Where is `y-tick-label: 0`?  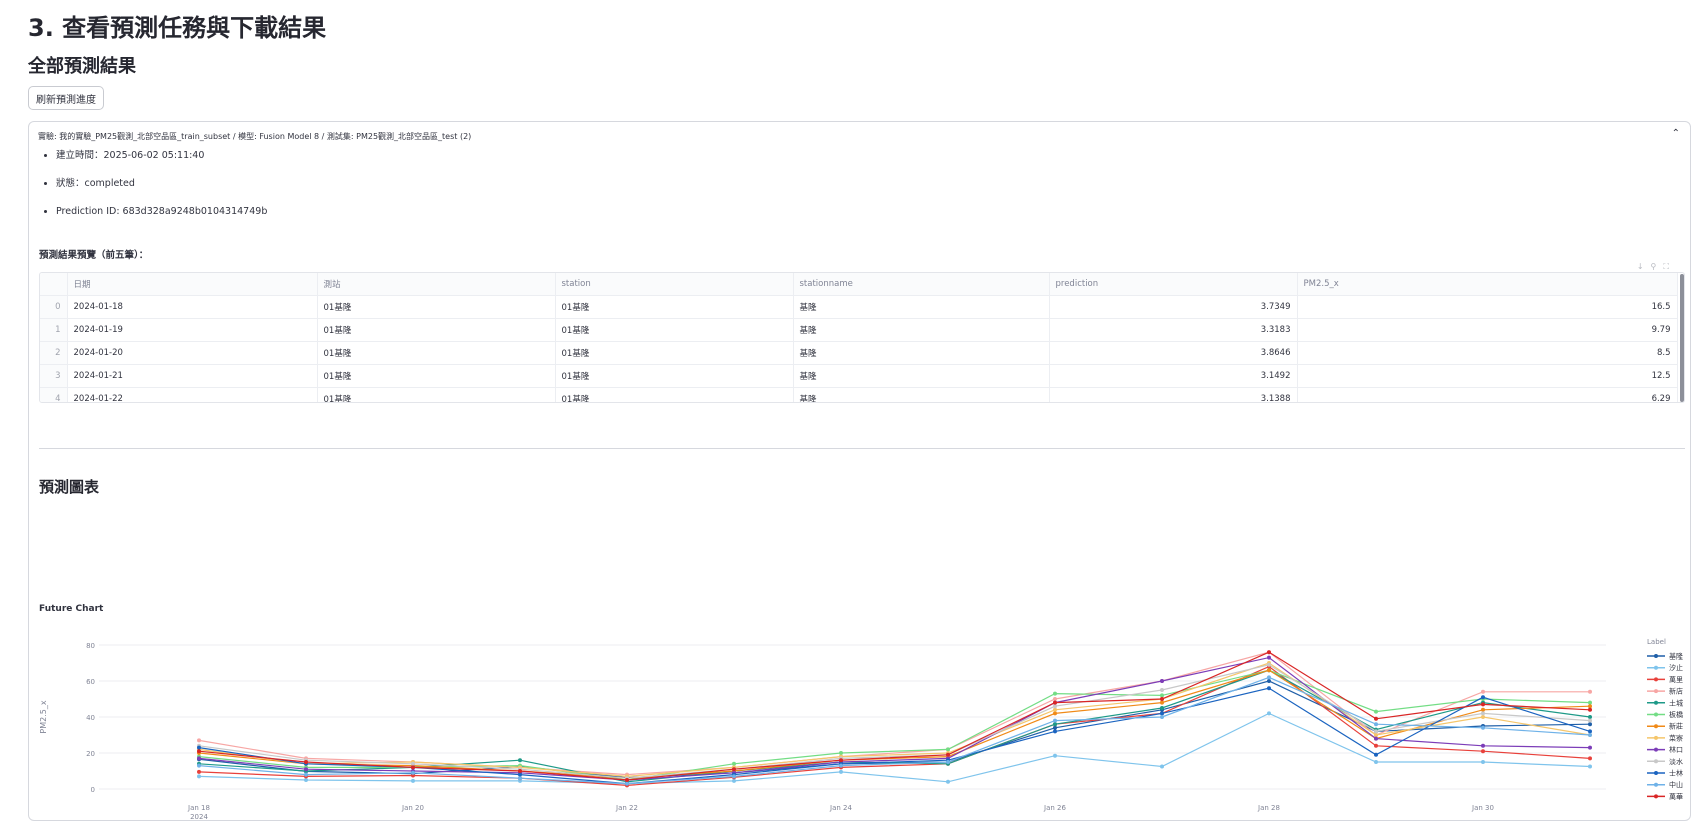 y-tick-label: 0 is located at coordinates (93, 790).